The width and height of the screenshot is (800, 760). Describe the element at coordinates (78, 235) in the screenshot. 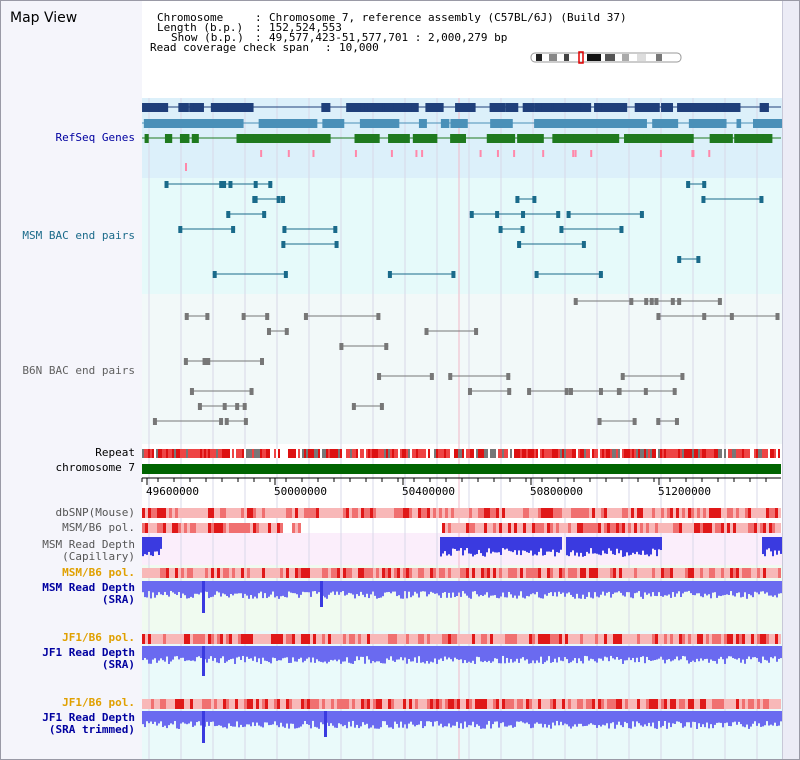

I see `track-label-msm-bac: MSM BAC end pairs` at that location.